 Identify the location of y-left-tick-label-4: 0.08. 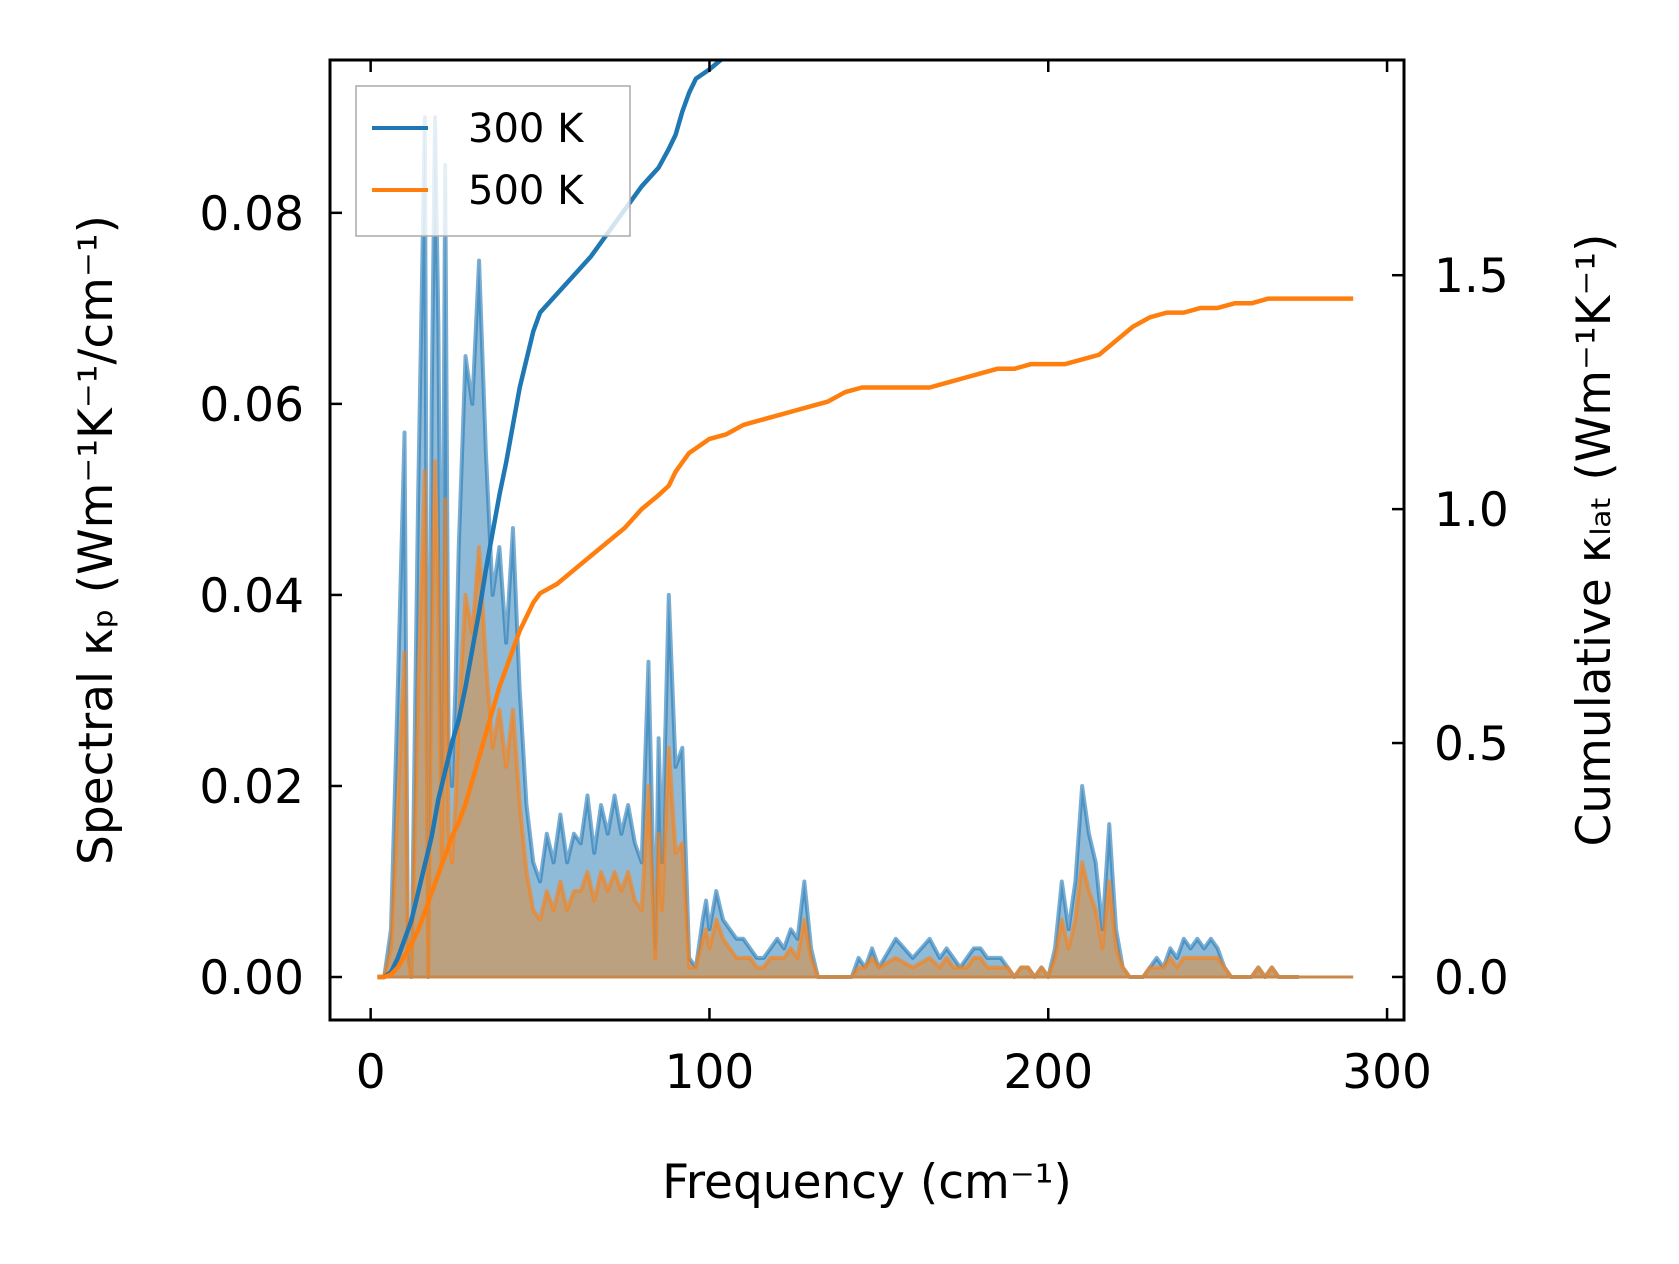
(251, 214).